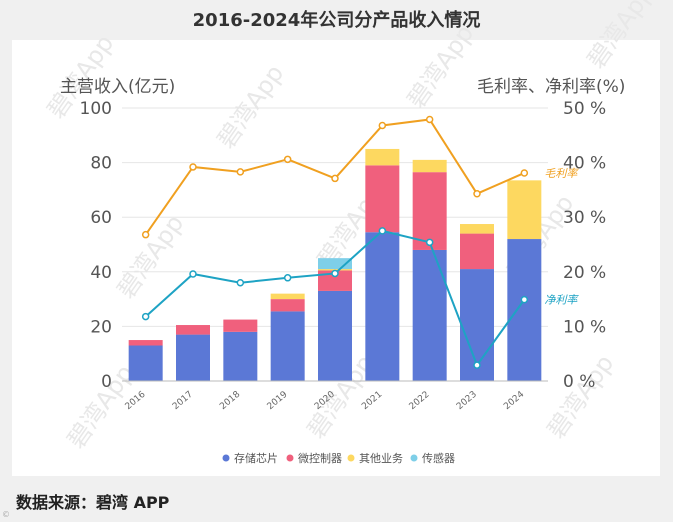  I want to click on legend-label: 其他业务, so click(381, 458).